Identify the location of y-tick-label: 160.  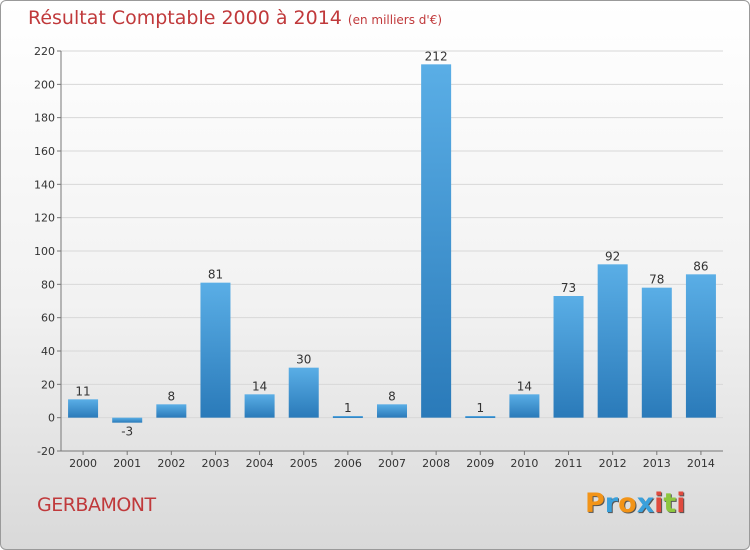
(44, 151).